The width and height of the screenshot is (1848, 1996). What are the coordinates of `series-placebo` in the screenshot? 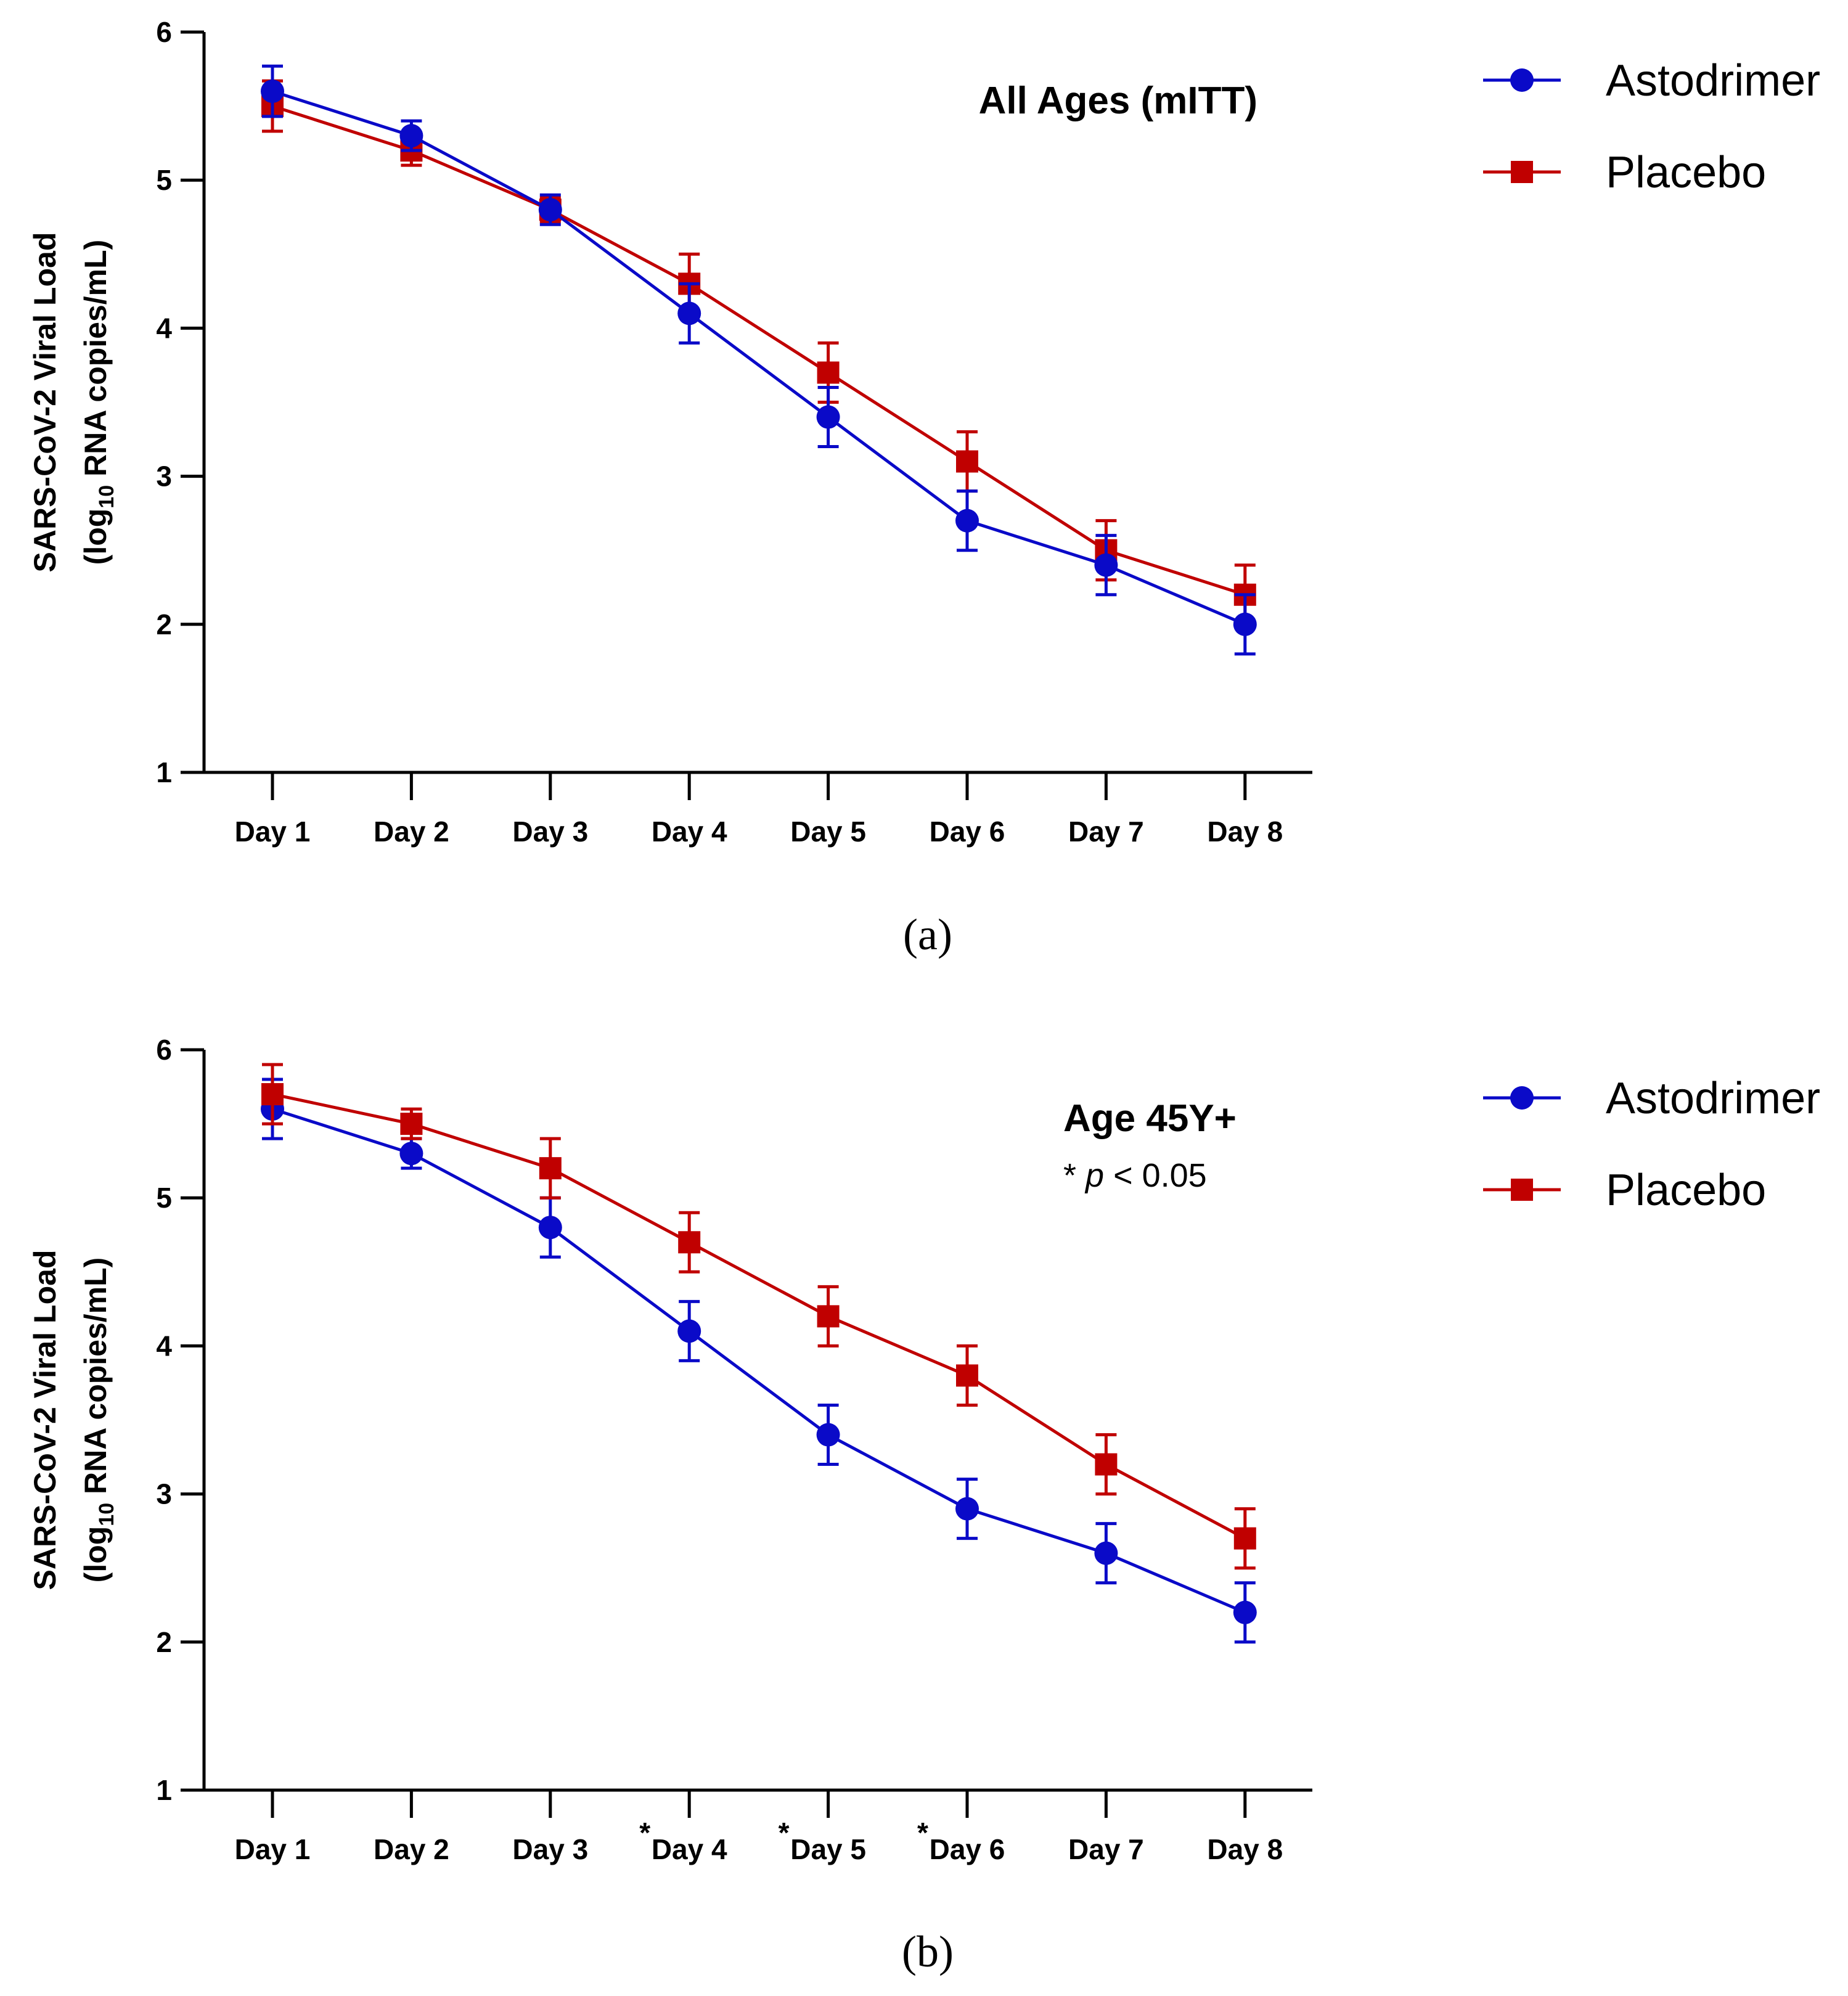 It's located at (758, 1316).